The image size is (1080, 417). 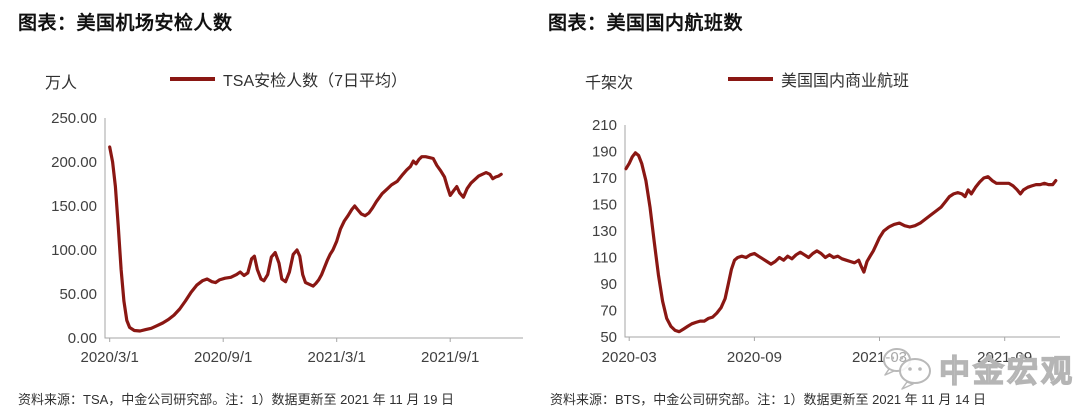 I want to click on y-tick-label: 0.00, so click(x=82, y=338).